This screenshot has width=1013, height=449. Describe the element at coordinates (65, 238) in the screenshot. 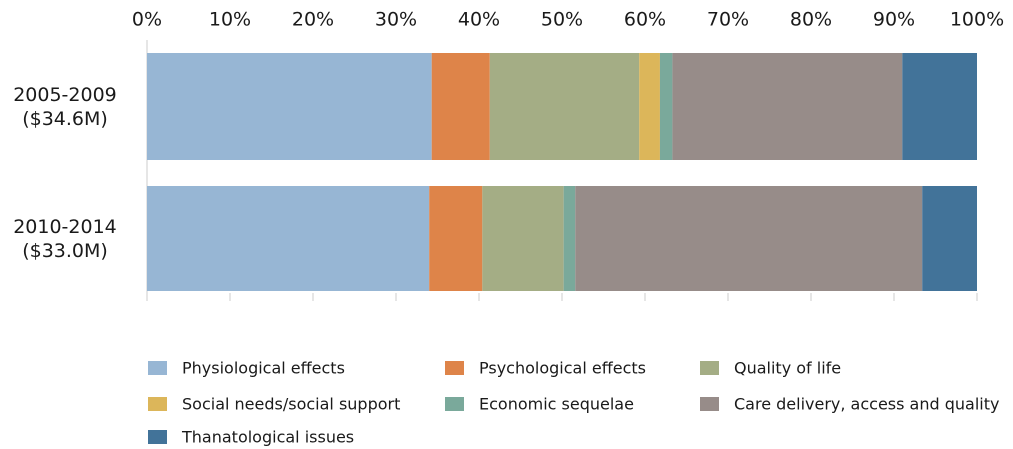

I see `y-tick-label: 2010-2014 ($33.0M)` at that location.